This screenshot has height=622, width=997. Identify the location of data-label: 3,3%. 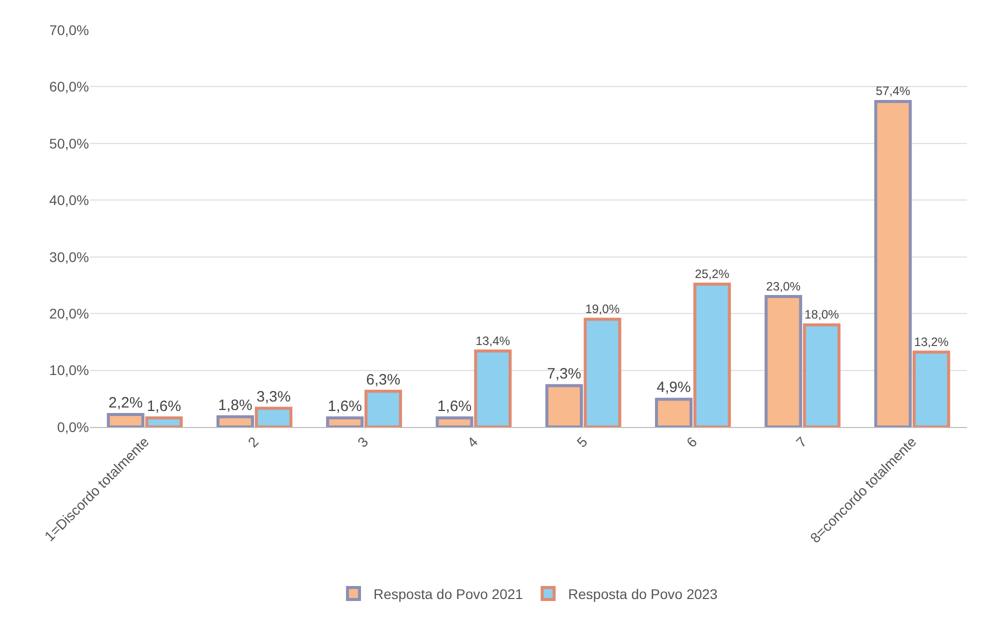
(273, 397).